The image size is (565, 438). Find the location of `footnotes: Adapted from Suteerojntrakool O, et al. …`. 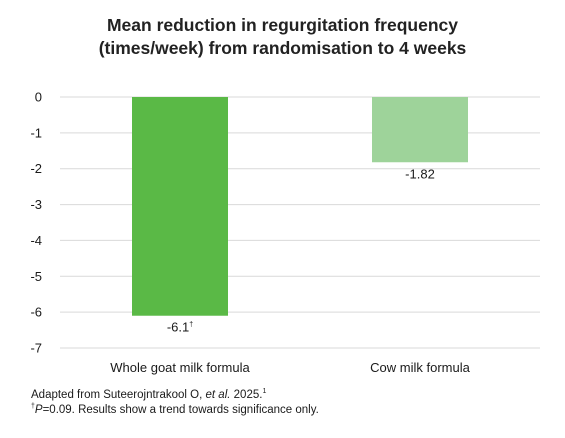

footnotes: Adapted from Suteerojntrakool O, et al. … is located at coordinates (175, 403).